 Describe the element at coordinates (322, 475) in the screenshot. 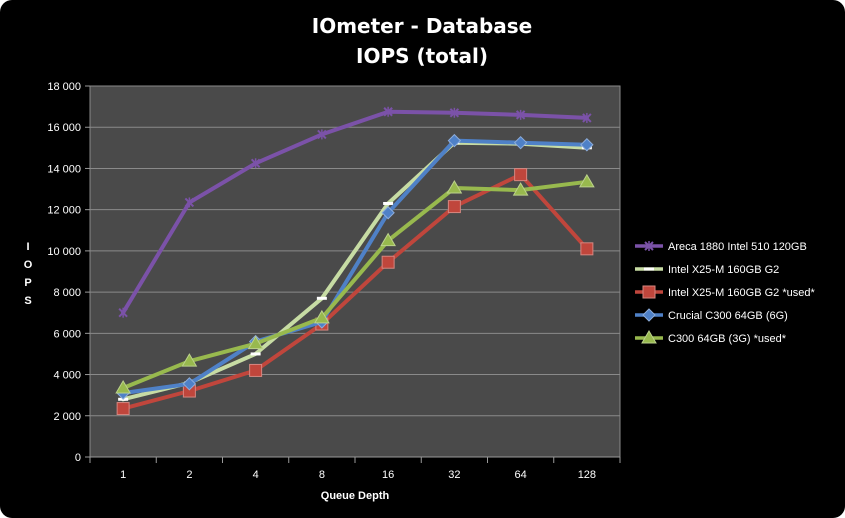

I see `x-tick-label: 8` at that location.